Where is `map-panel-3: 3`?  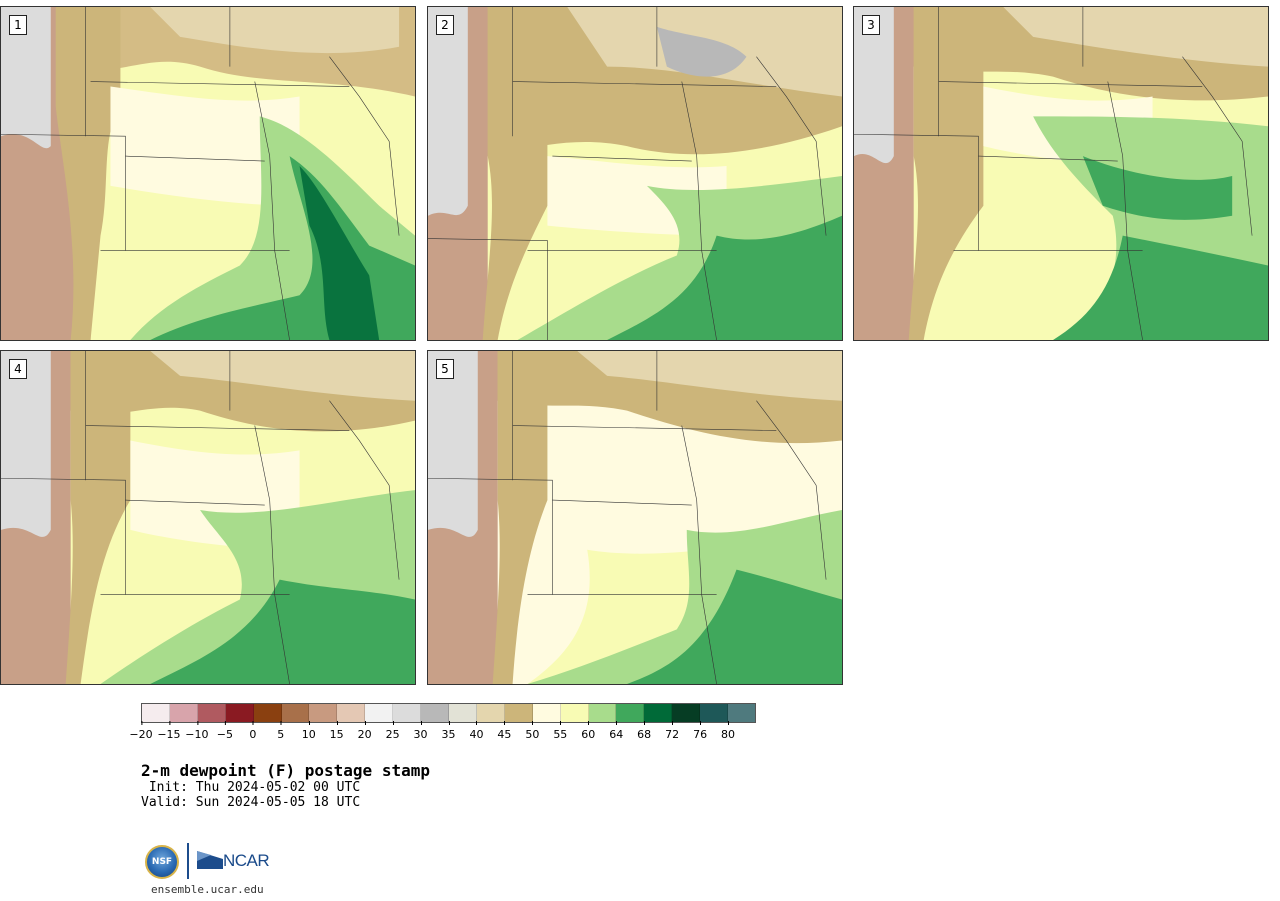
map-panel-3: 3 is located at coordinates (1061, 173).